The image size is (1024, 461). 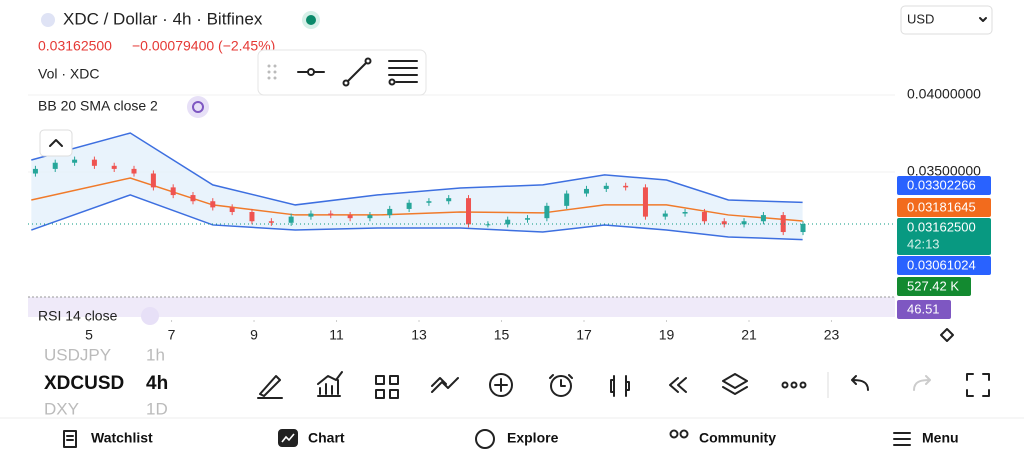 I want to click on drag-handle, so click(x=272, y=72).